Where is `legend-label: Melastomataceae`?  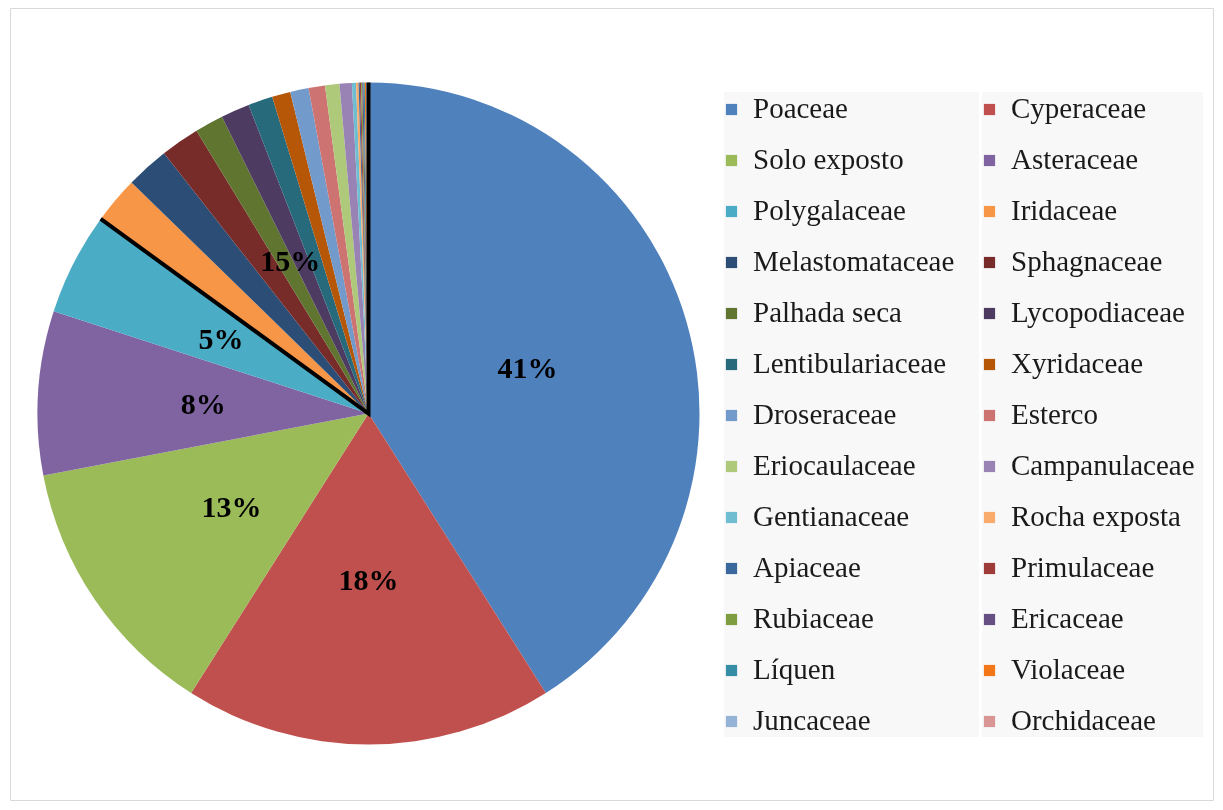
legend-label: Melastomataceae is located at coordinates (854, 261).